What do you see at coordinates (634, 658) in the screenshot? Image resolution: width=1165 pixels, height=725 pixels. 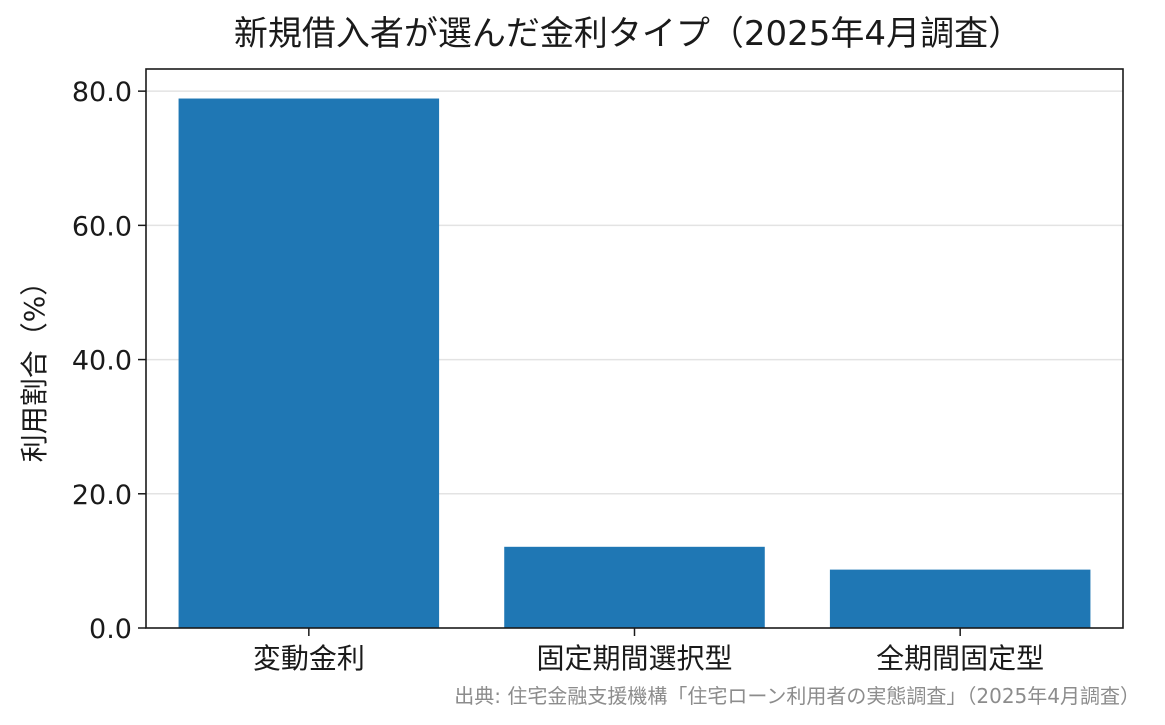 I see `x-tick-label: 固定期間選択型` at bounding box center [634, 658].